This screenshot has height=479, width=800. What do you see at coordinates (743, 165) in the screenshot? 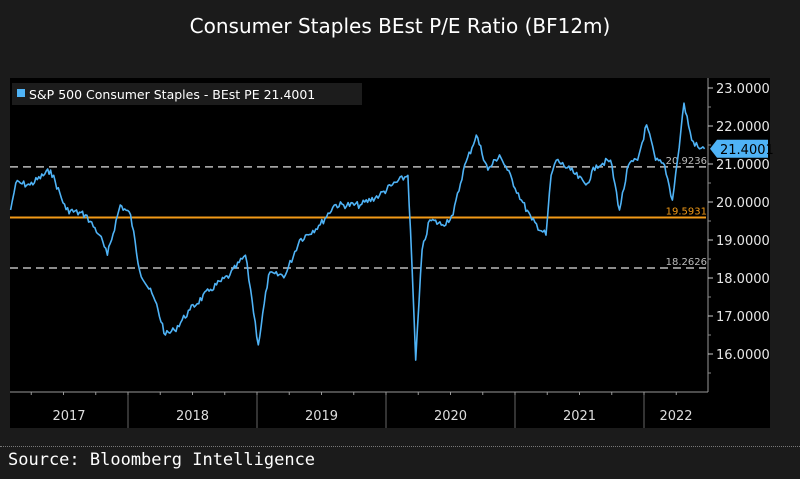
I see `y-tick-label: 21.0000` at bounding box center [743, 165].